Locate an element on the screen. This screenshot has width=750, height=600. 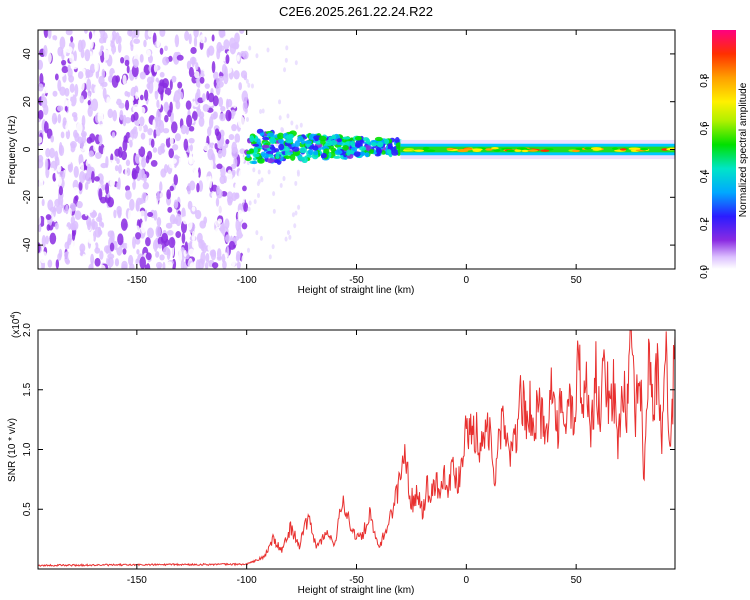
snr-x-tick-label: 50 is located at coordinates (577, 580).